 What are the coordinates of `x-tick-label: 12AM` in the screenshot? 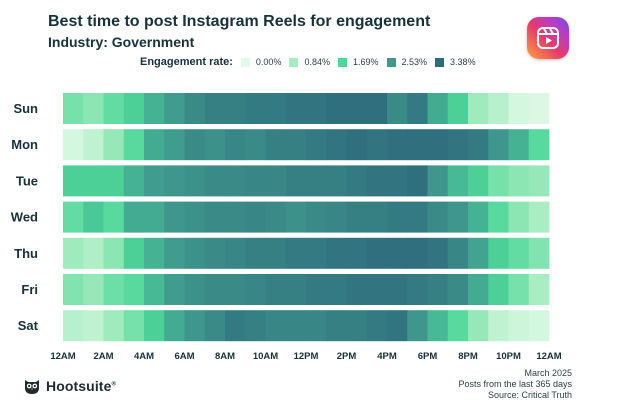 It's located at (548, 356).